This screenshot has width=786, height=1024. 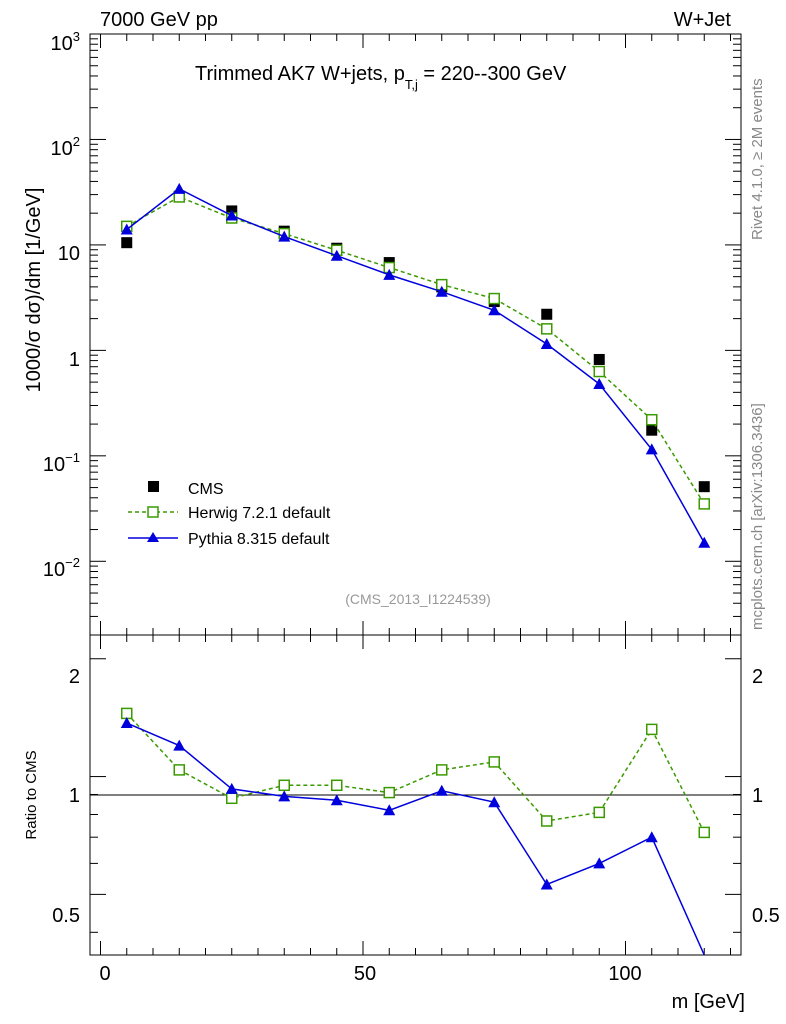 I want to click on ratio-ytick-label-0.5: 0.5, so click(x=66, y=916).